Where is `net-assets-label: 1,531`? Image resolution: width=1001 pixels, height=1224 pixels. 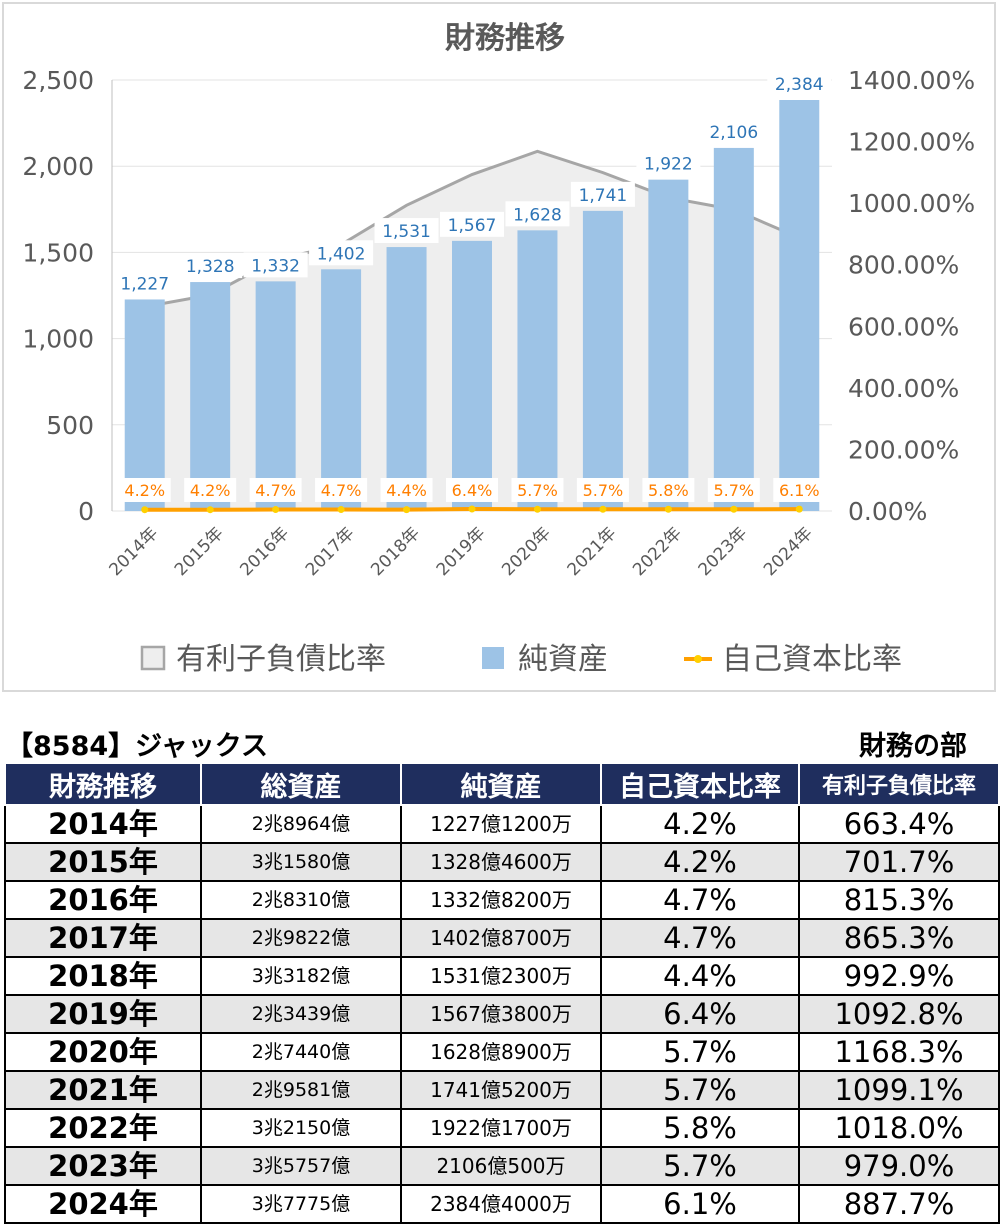 net-assets-label: 1,531 is located at coordinates (406, 232).